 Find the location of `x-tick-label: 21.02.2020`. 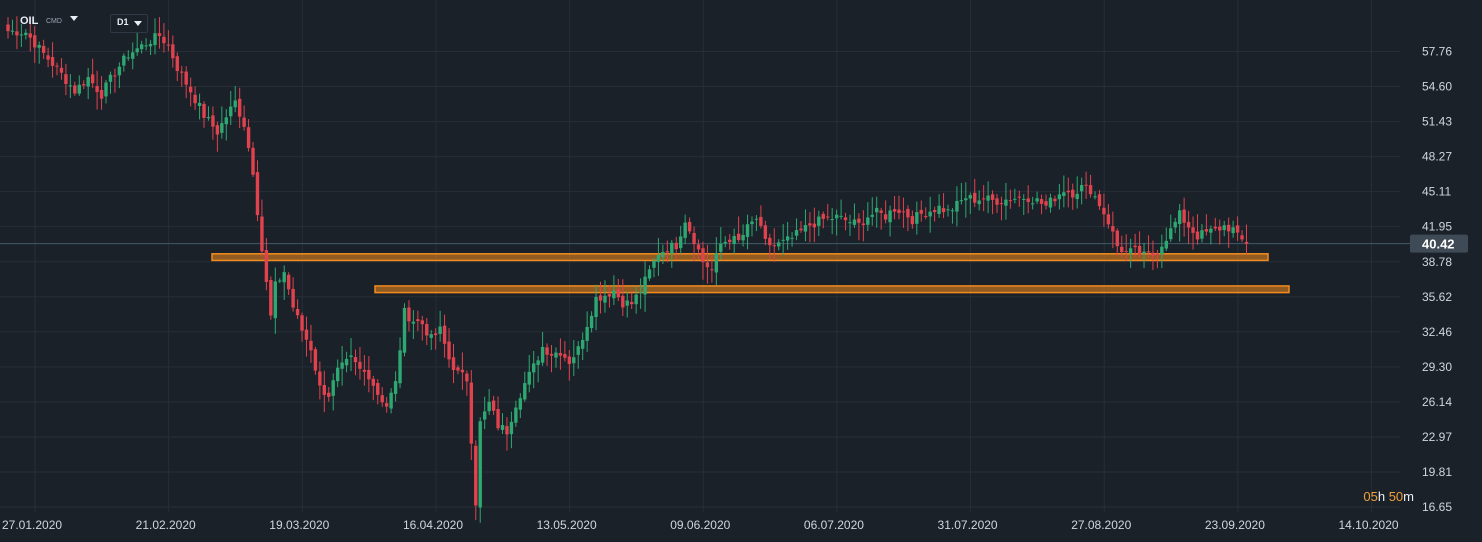

x-tick-label: 21.02.2020 is located at coordinates (166, 525).